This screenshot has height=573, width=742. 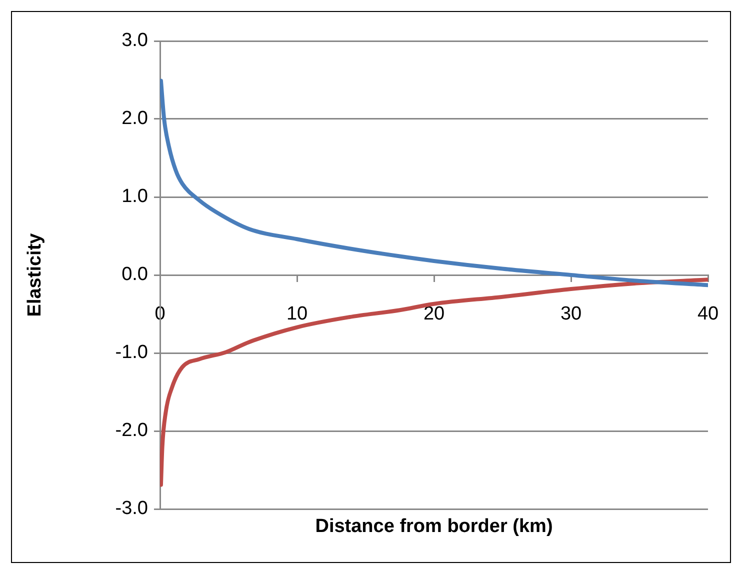 What do you see at coordinates (135, 41) in the screenshot?
I see `y-tick-label: 3.0` at bounding box center [135, 41].